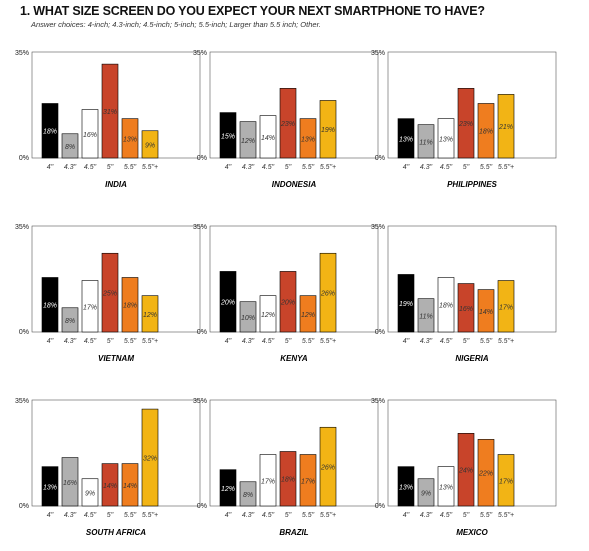  What do you see at coordinates (228, 489) in the screenshot?
I see `brazil-value-label-1: 12%` at bounding box center [228, 489].